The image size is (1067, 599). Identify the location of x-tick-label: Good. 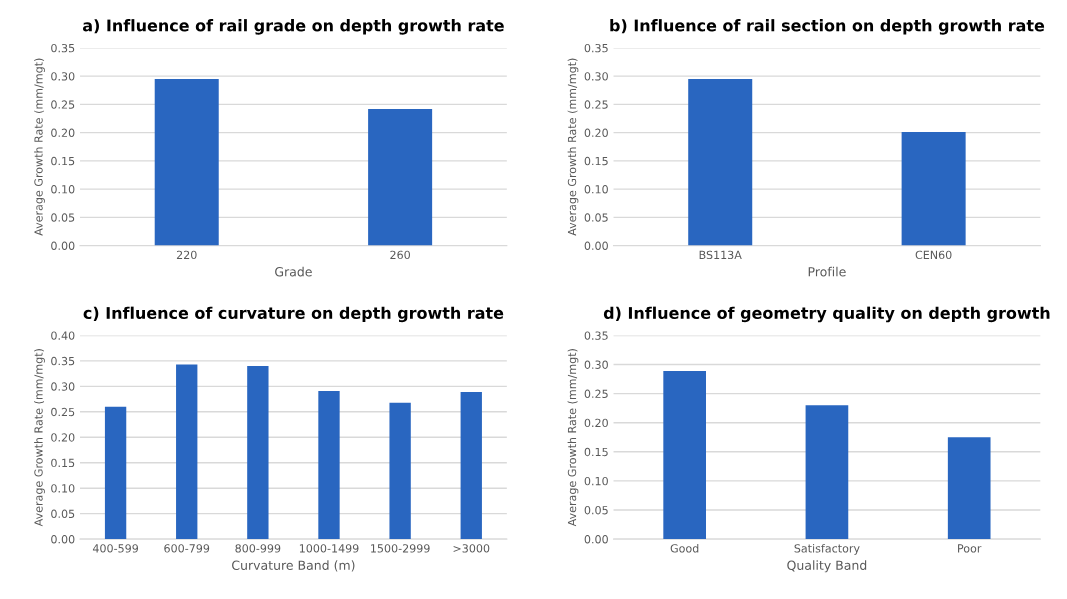
(684, 548).